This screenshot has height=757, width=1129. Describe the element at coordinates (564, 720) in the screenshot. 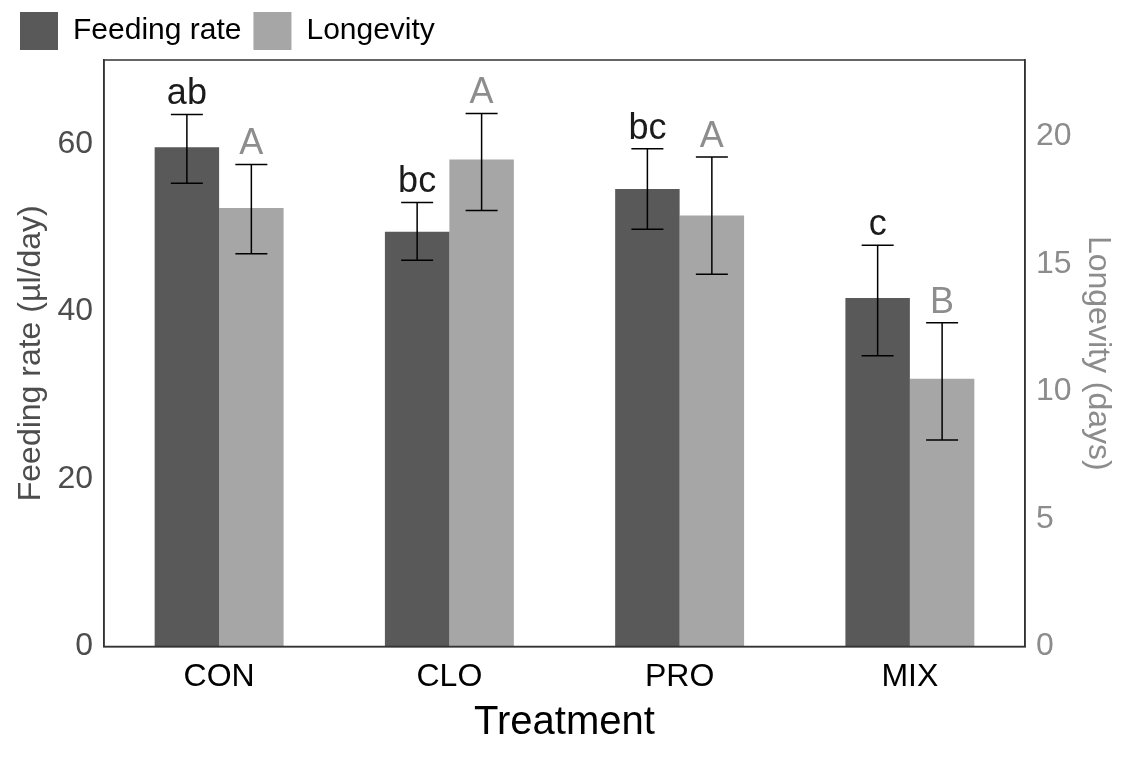

I see `x-axis-title: Treatment` at that location.